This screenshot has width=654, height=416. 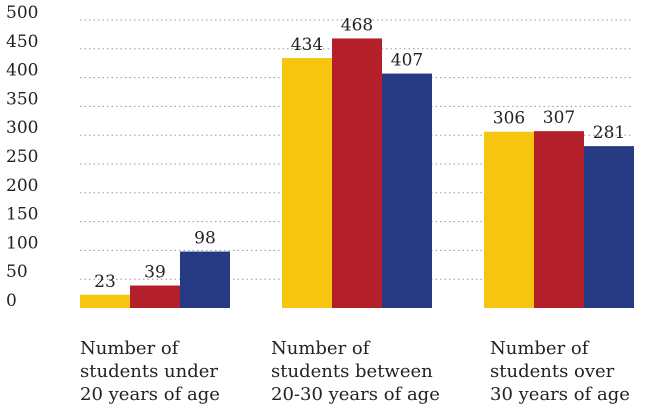 I want to click on bar-cat1-series3, so click(x=205, y=279).